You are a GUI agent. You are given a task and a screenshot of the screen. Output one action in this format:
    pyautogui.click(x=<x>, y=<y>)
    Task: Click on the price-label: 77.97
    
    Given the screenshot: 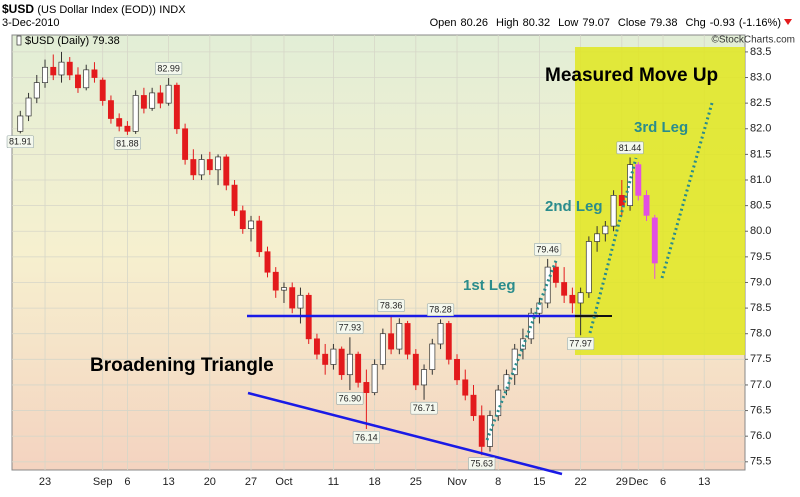 What is the action you would take?
    pyautogui.click(x=580, y=344)
    